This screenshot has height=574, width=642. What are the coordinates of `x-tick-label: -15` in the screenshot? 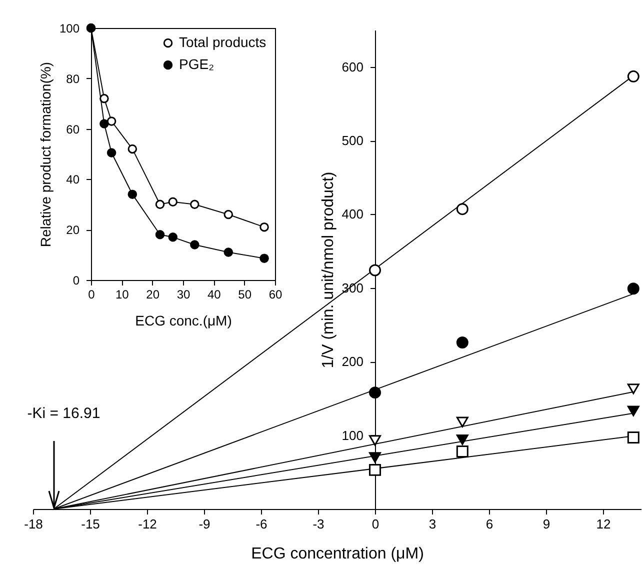 It's located at (90, 524).